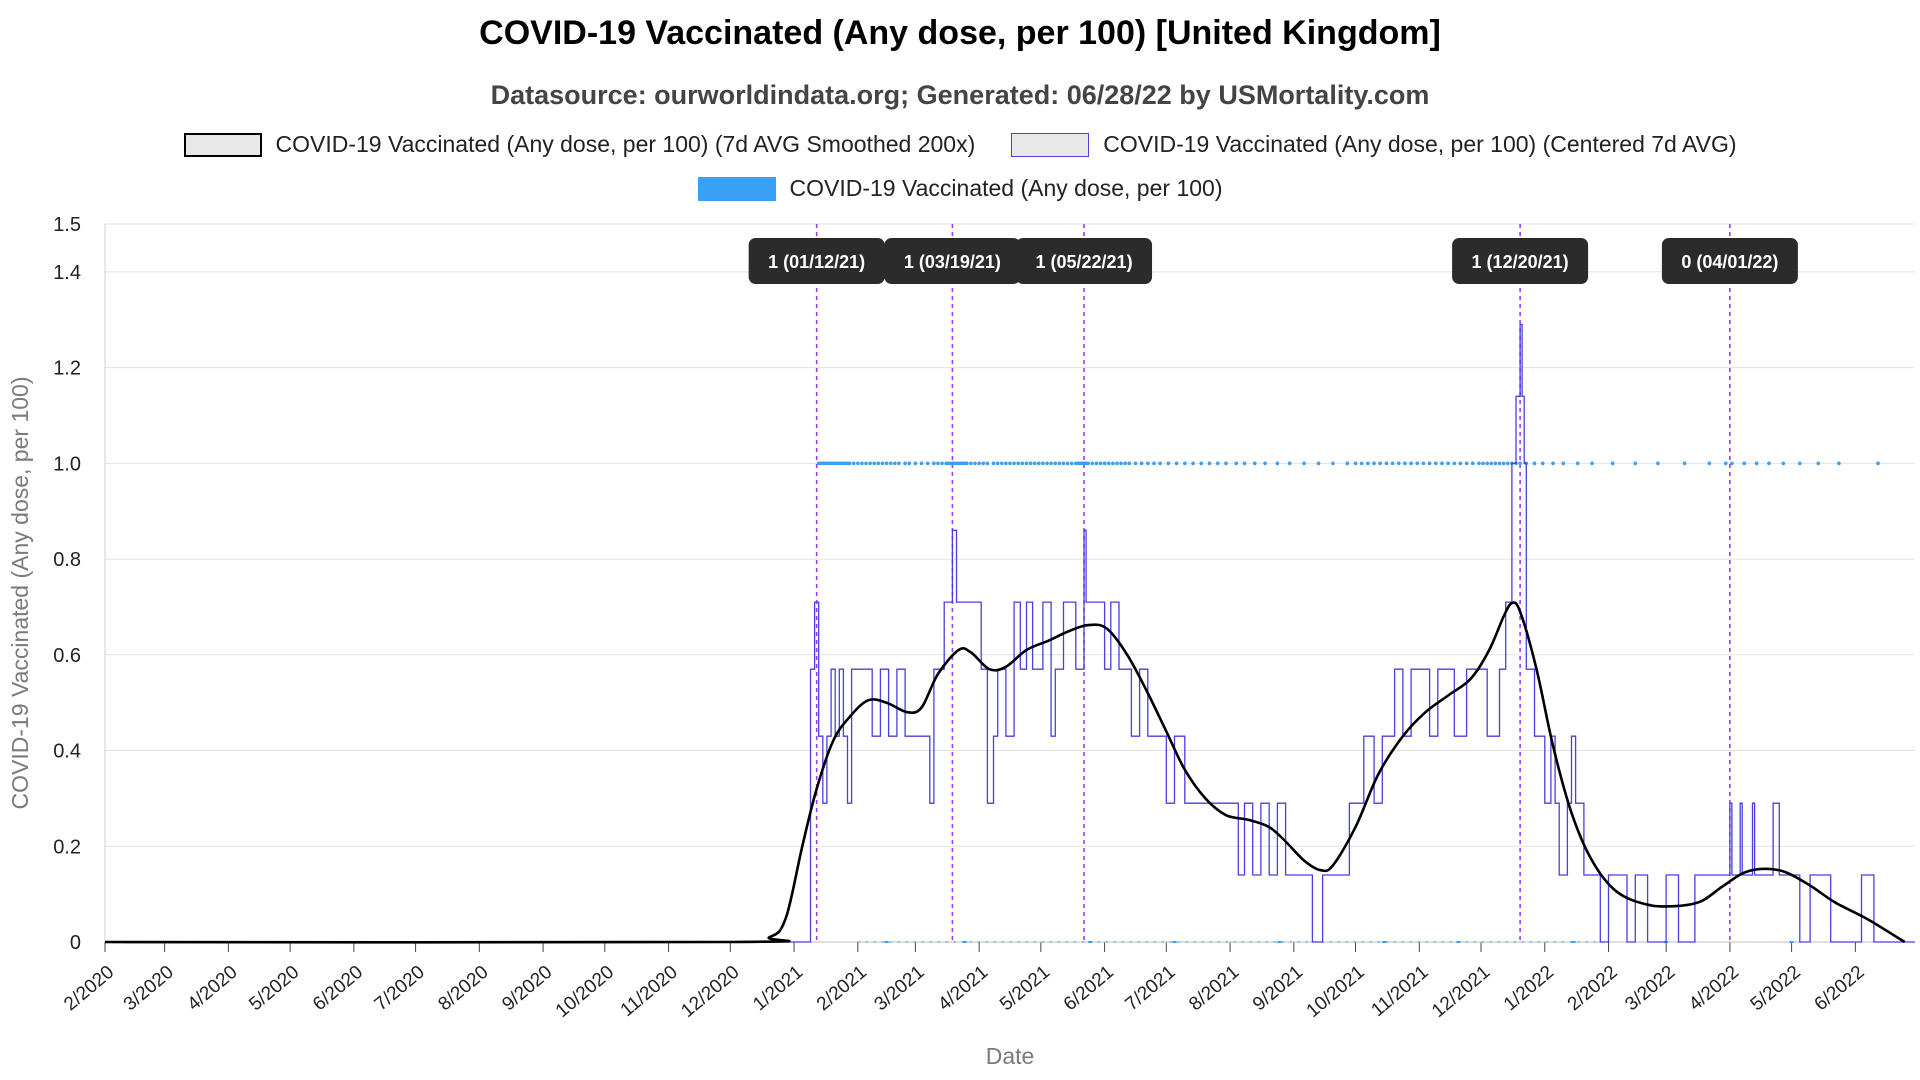  I want to click on annotation-label: 1 (03/19/21), so click(952, 262).